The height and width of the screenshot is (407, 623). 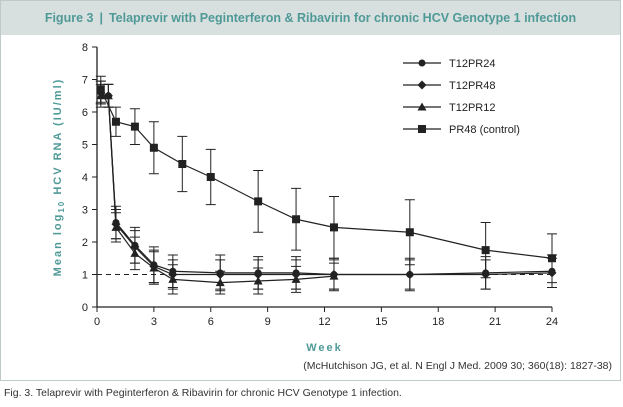 What do you see at coordinates (69, 18) in the screenshot?
I see `figure-label: Figure 3` at bounding box center [69, 18].